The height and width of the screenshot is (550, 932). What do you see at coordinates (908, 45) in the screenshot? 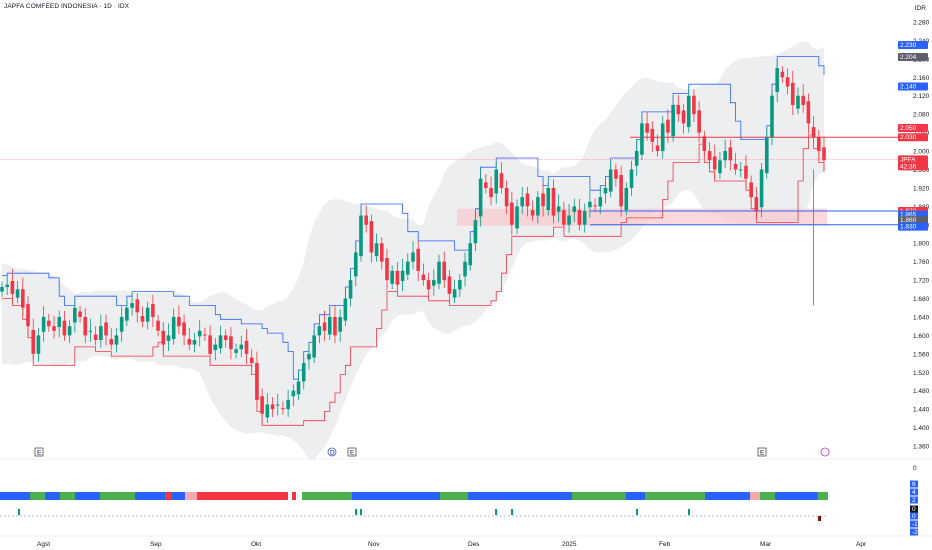
I see `price-badge-label: 2.230` at bounding box center [908, 45].